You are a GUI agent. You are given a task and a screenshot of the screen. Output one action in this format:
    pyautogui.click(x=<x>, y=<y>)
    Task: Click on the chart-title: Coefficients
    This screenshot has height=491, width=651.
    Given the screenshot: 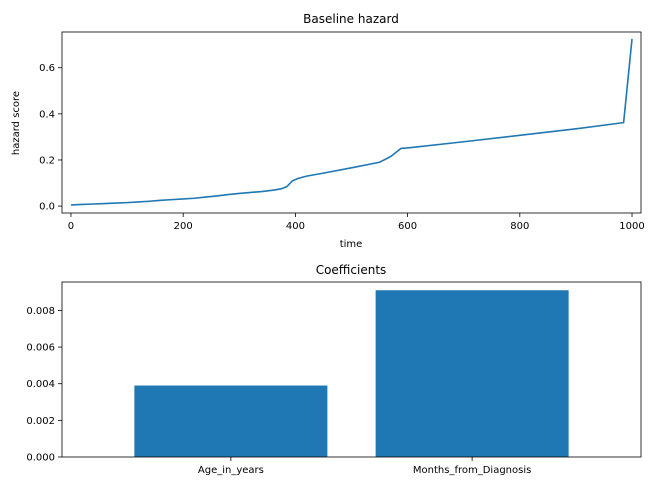 What is the action you would take?
    pyautogui.click(x=351, y=270)
    